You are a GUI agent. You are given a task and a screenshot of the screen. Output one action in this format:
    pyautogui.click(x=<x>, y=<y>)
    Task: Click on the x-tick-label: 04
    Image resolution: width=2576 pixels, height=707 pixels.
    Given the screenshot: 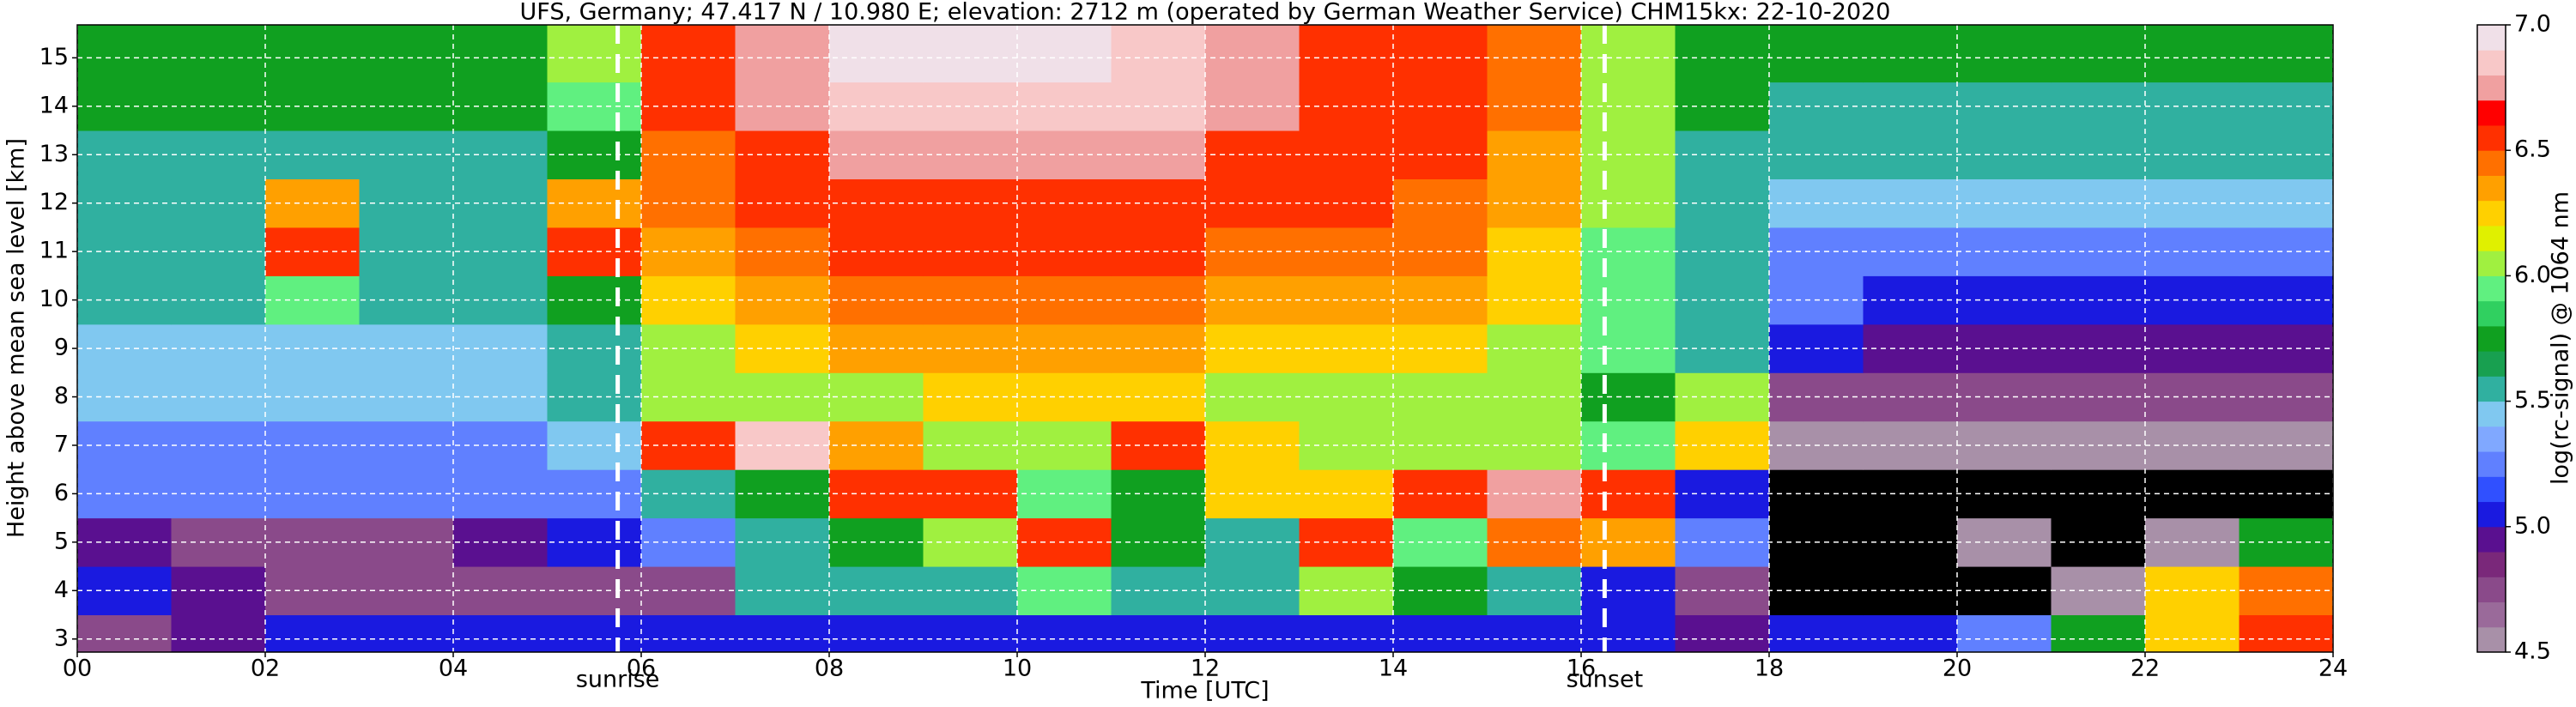 What is the action you would take?
    pyautogui.click(x=453, y=669)
    